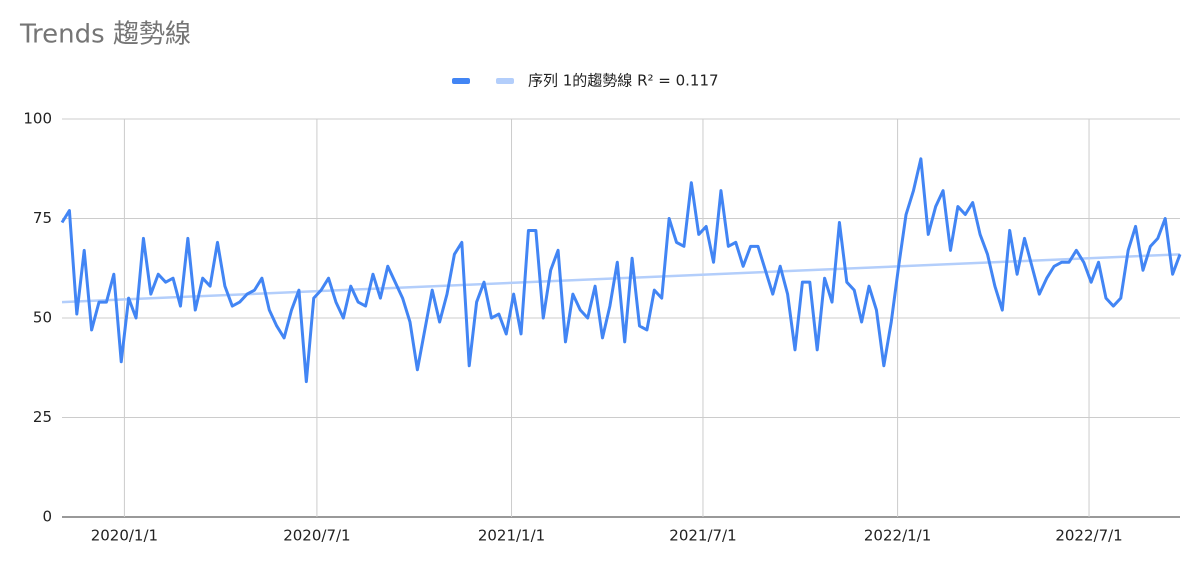 Image resolution: width=1197 pixels, height=570 pixels. Describe the element at coordinates (37, 119) in the screenshot. I see `y-tick-label: 100` at that location.